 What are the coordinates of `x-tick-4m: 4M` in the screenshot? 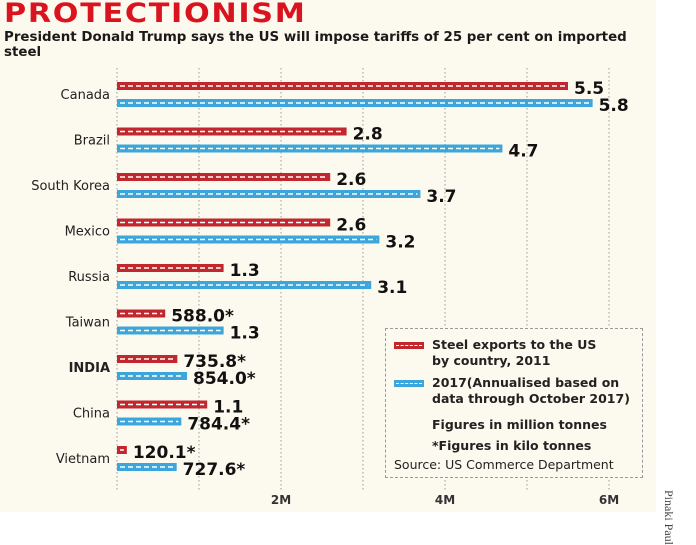 It's located at (445, 500).